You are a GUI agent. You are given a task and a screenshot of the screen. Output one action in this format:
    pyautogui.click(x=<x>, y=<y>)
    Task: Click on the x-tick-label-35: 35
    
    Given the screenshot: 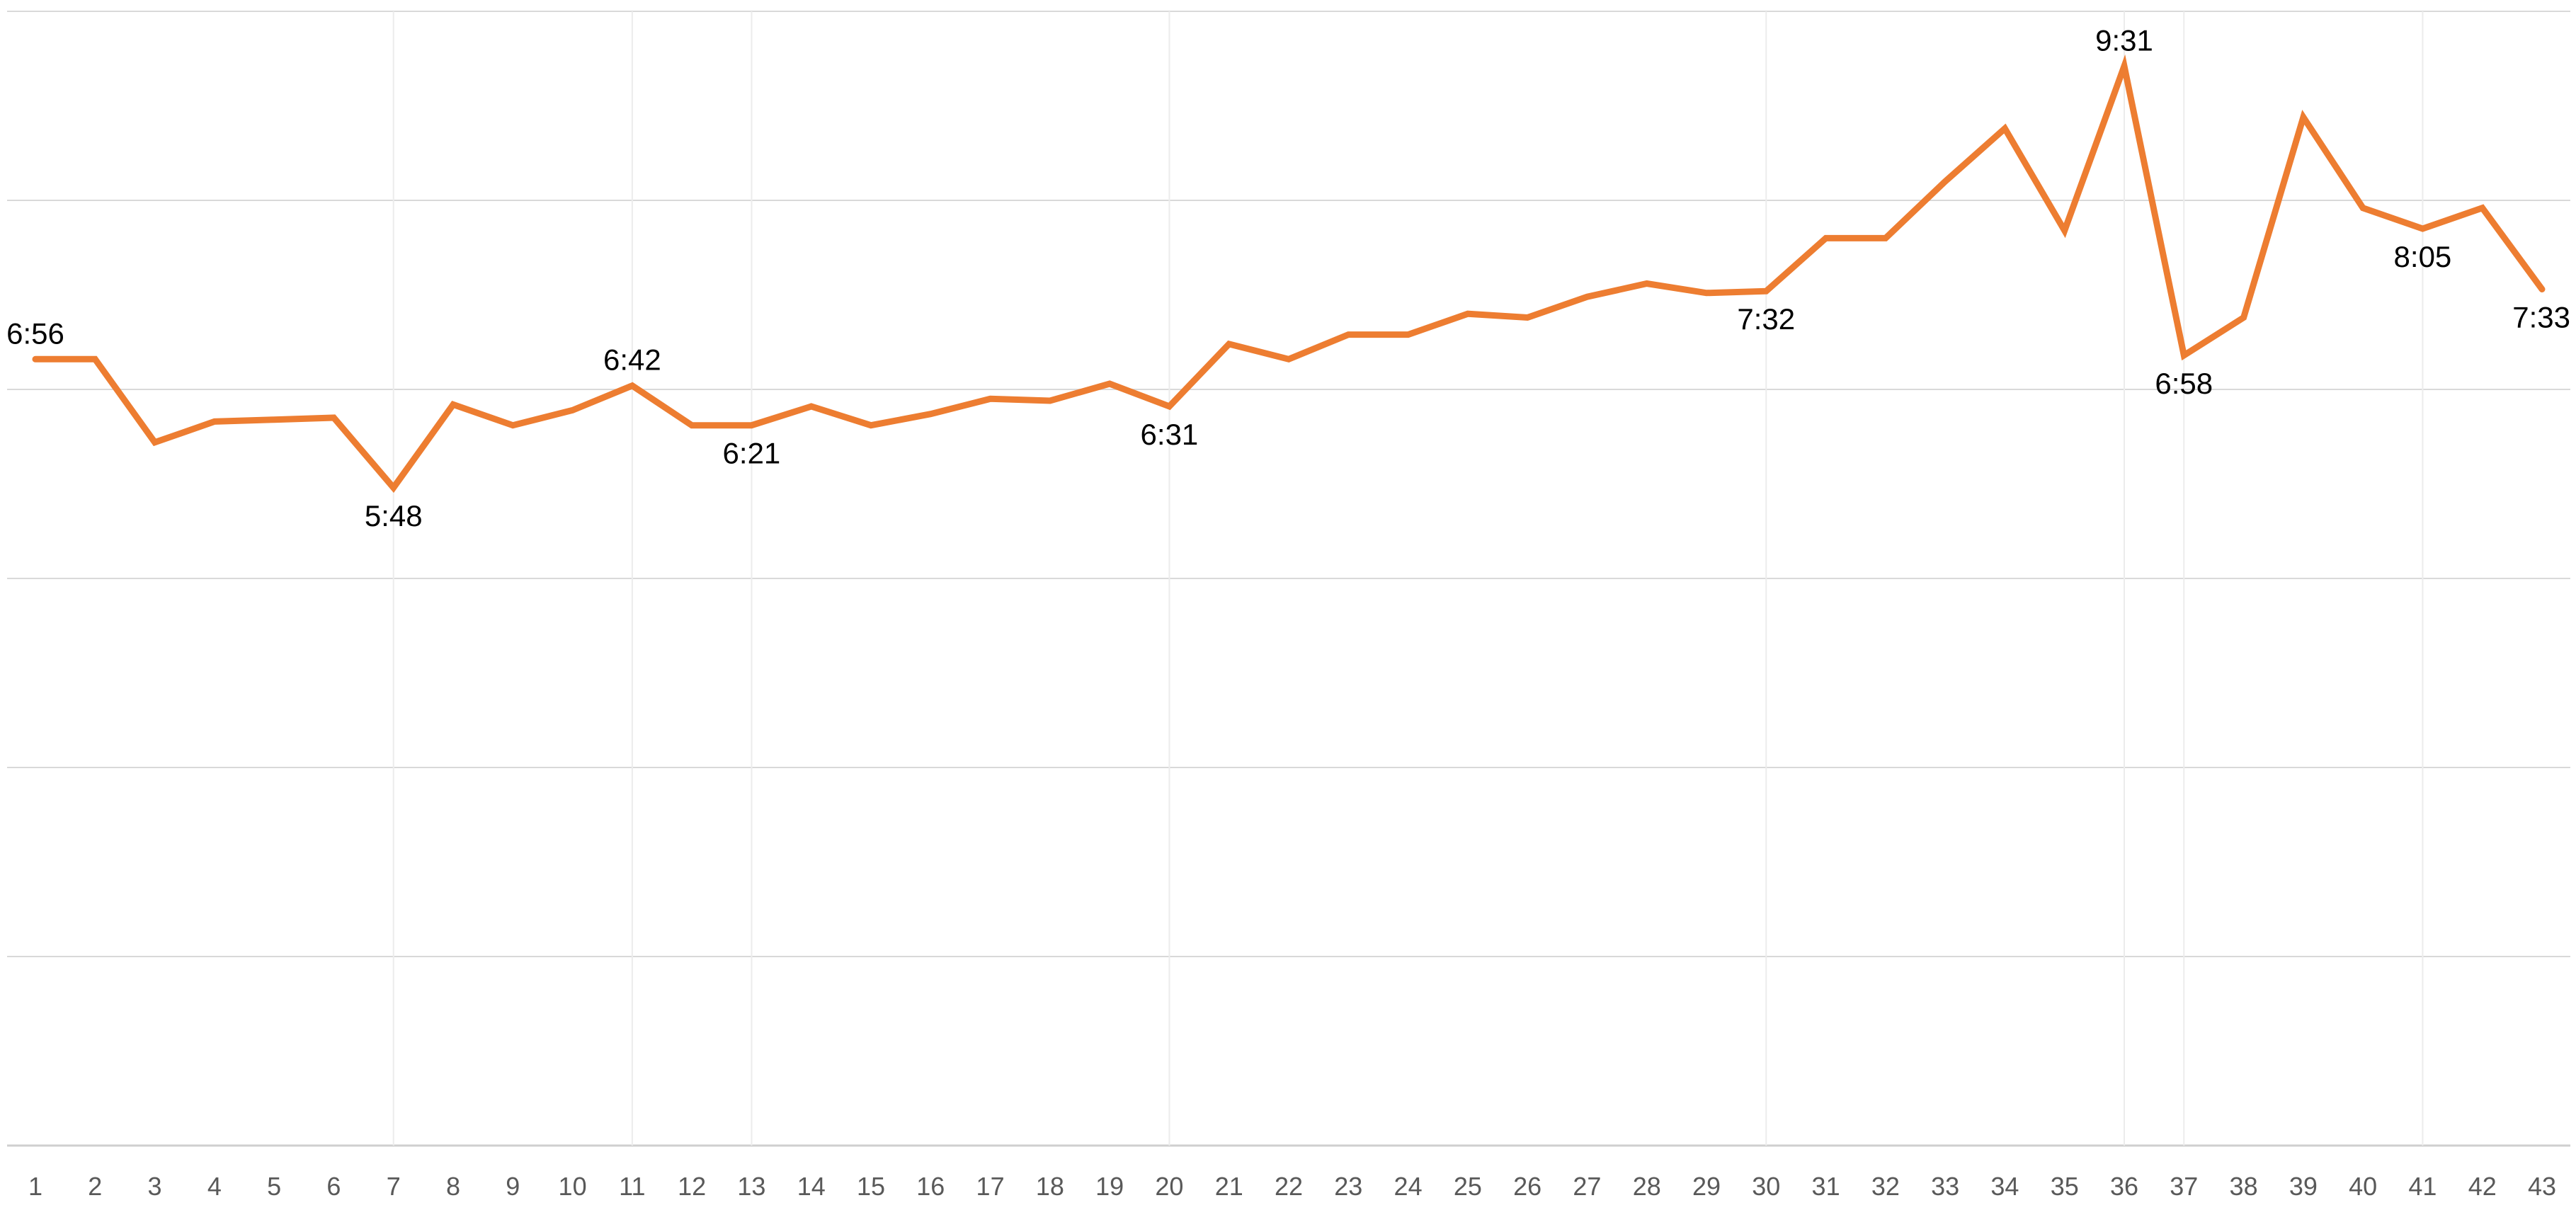 What is the action you would take?
    pyautogui.click(x=2065, y=1186)
    